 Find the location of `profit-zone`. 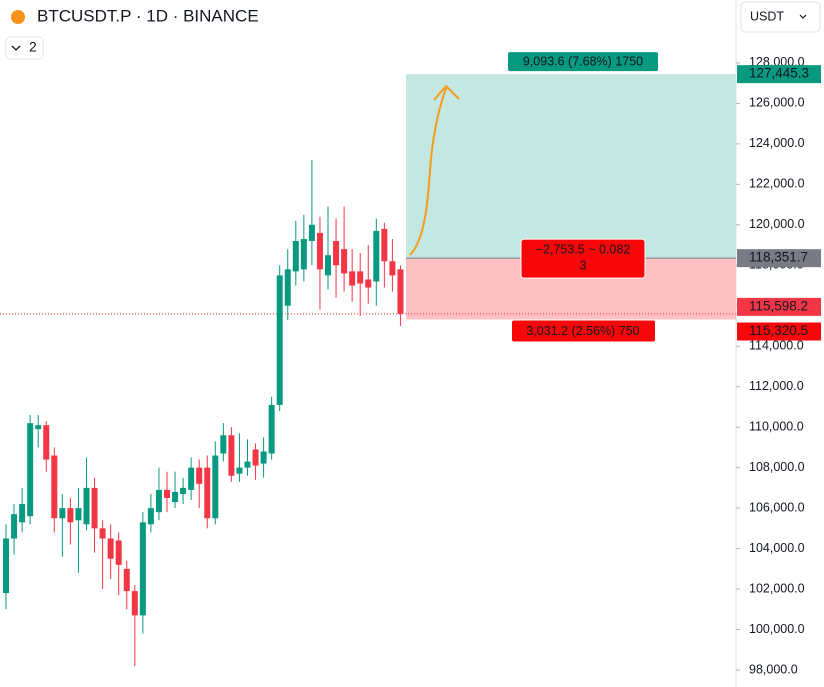

profit-zone is located at coordinates (571, 166).